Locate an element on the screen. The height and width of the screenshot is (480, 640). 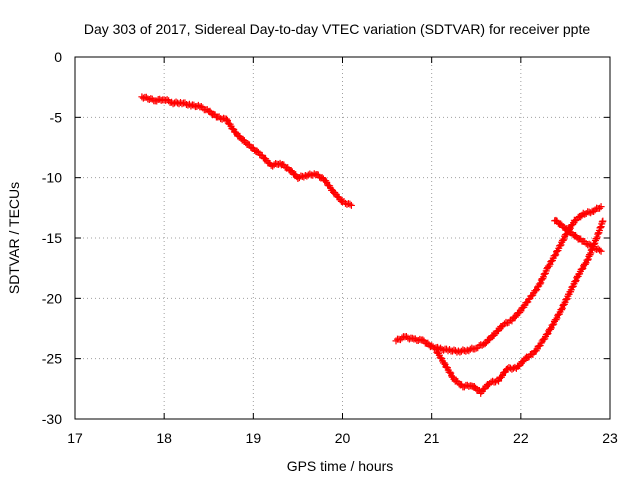
y-axis-label: SDTVAR / TECUs is located at coordinates (14, 238).